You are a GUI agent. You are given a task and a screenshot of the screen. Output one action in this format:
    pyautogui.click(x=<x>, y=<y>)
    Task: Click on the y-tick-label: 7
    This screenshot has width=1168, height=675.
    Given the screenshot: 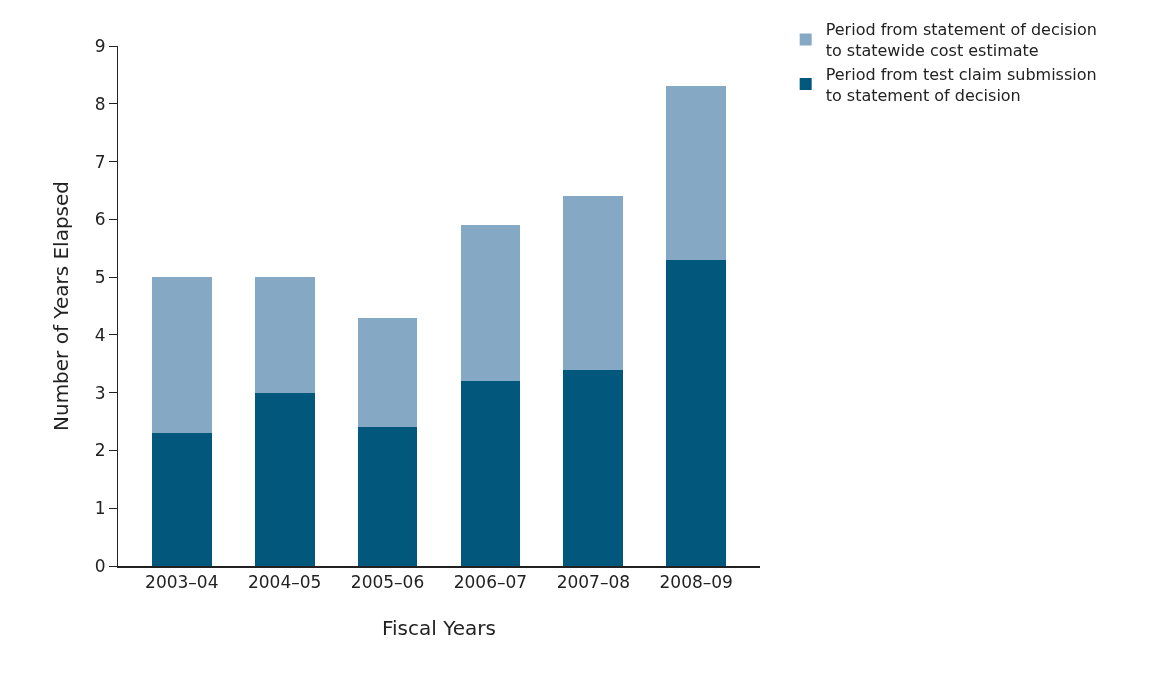 What is the action you would take?
    pyautogui.click(x=100, y=161)
    